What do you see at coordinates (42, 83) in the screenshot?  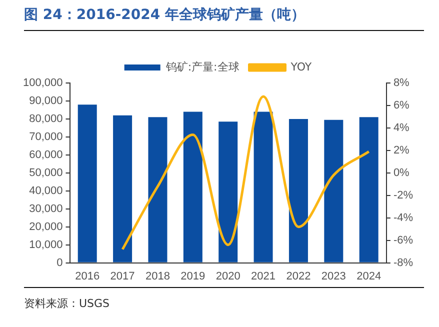 I see `y-tick-label: 100,000` at bounding box center [42, 83].